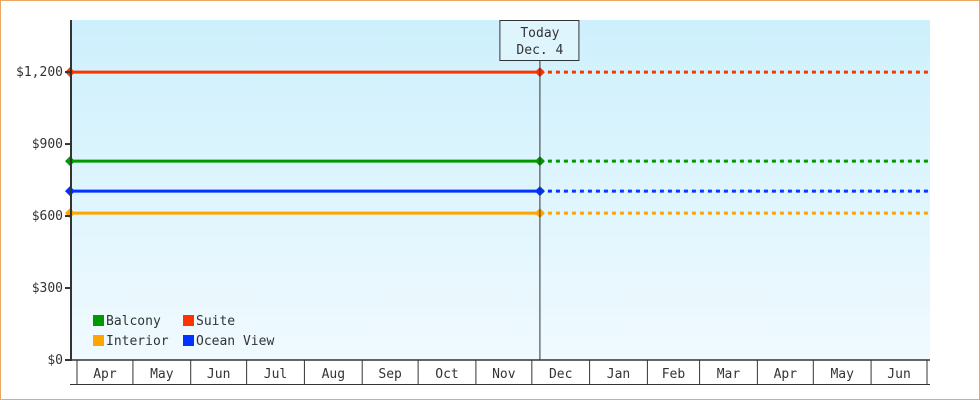 This screenshot has width=980, height=400. Describe the element at coordinates (133, 321) in the screenshot. I see `legend-label: Balcony` at that location.